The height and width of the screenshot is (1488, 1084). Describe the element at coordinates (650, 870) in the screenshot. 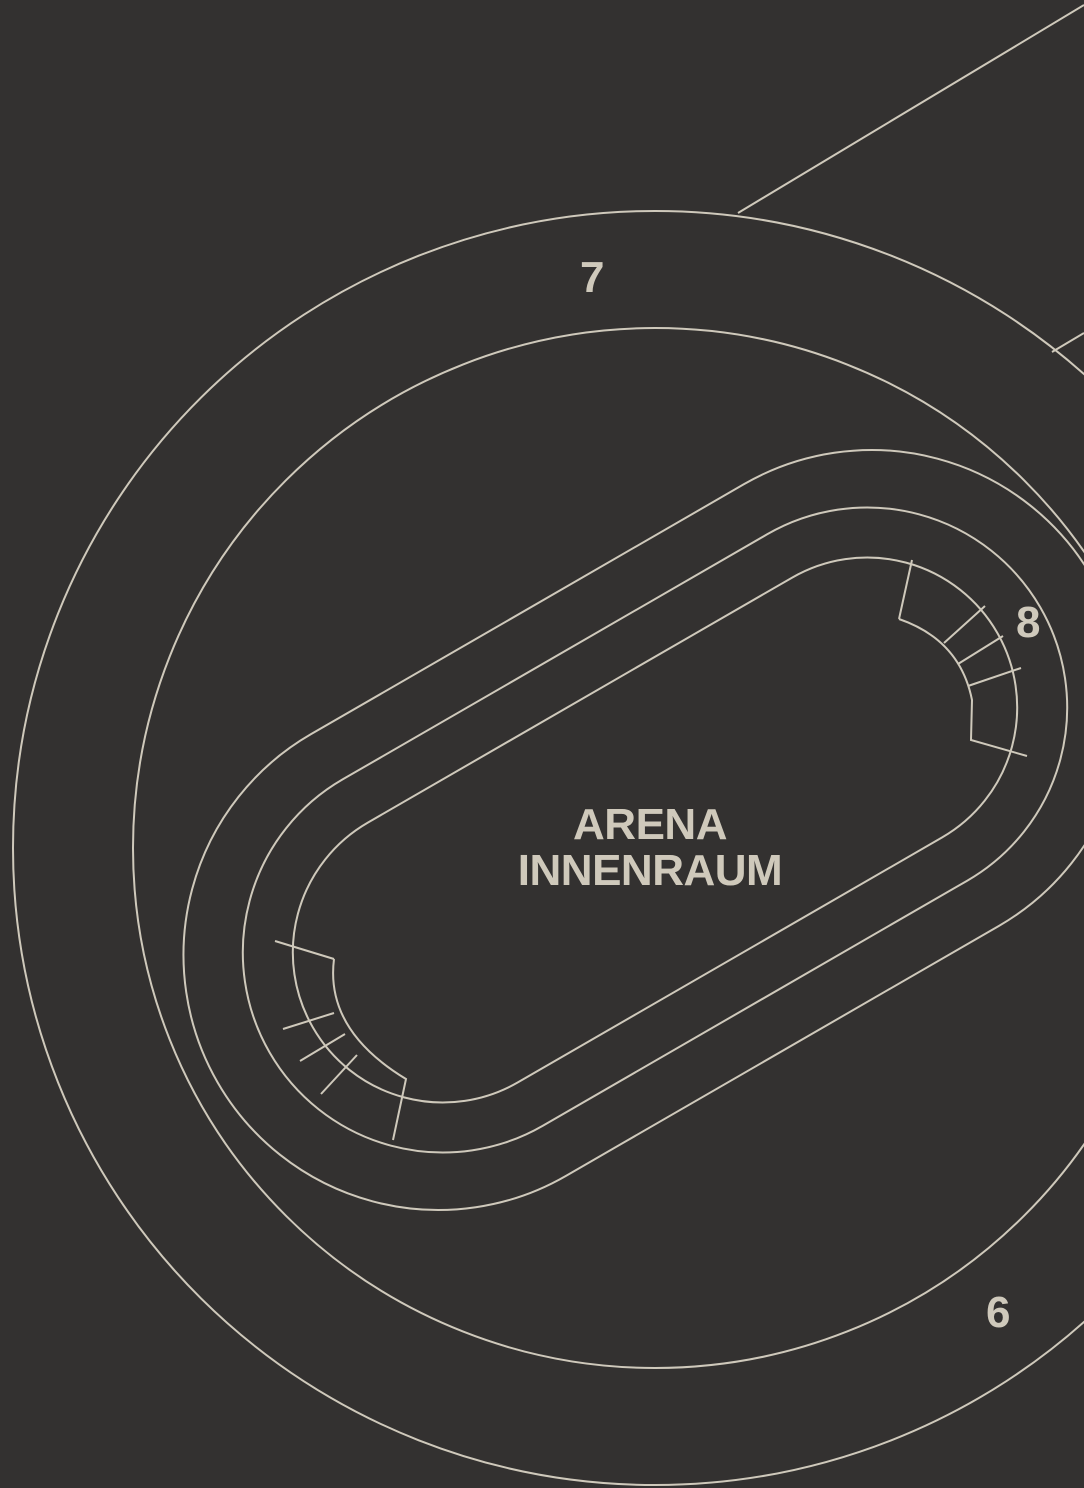

I see `arena-label-line2: INNENRAUM` at that location.